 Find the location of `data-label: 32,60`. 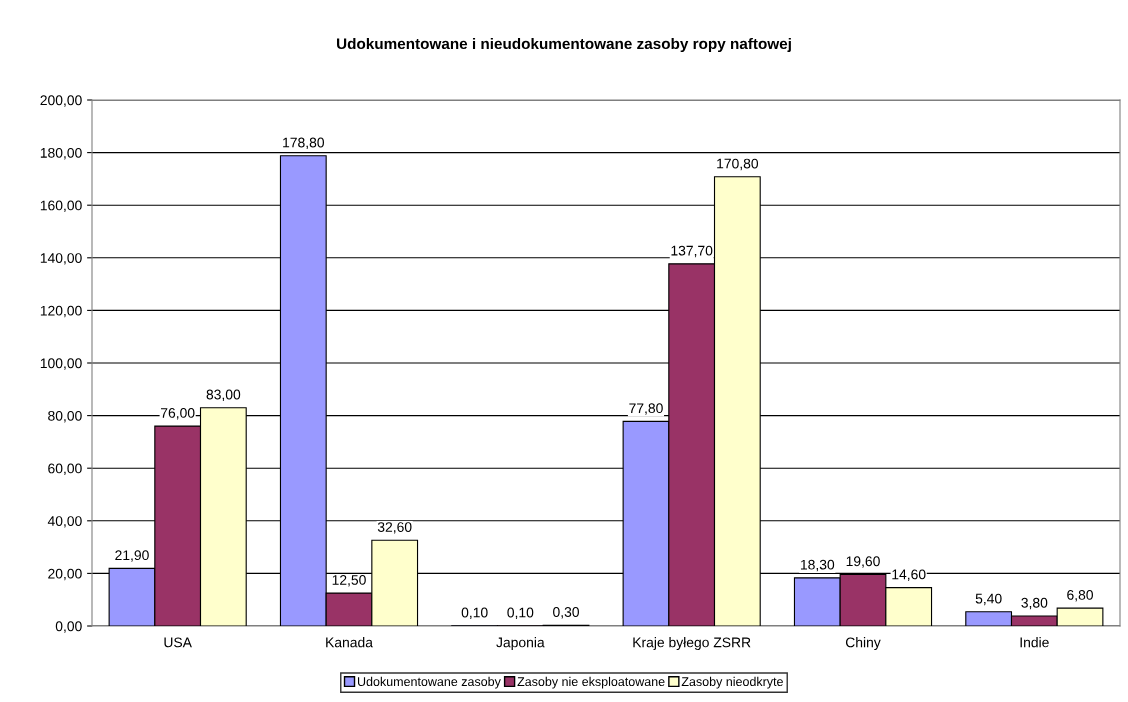

data-label: 32,60 is located at coordinates (394, 528).